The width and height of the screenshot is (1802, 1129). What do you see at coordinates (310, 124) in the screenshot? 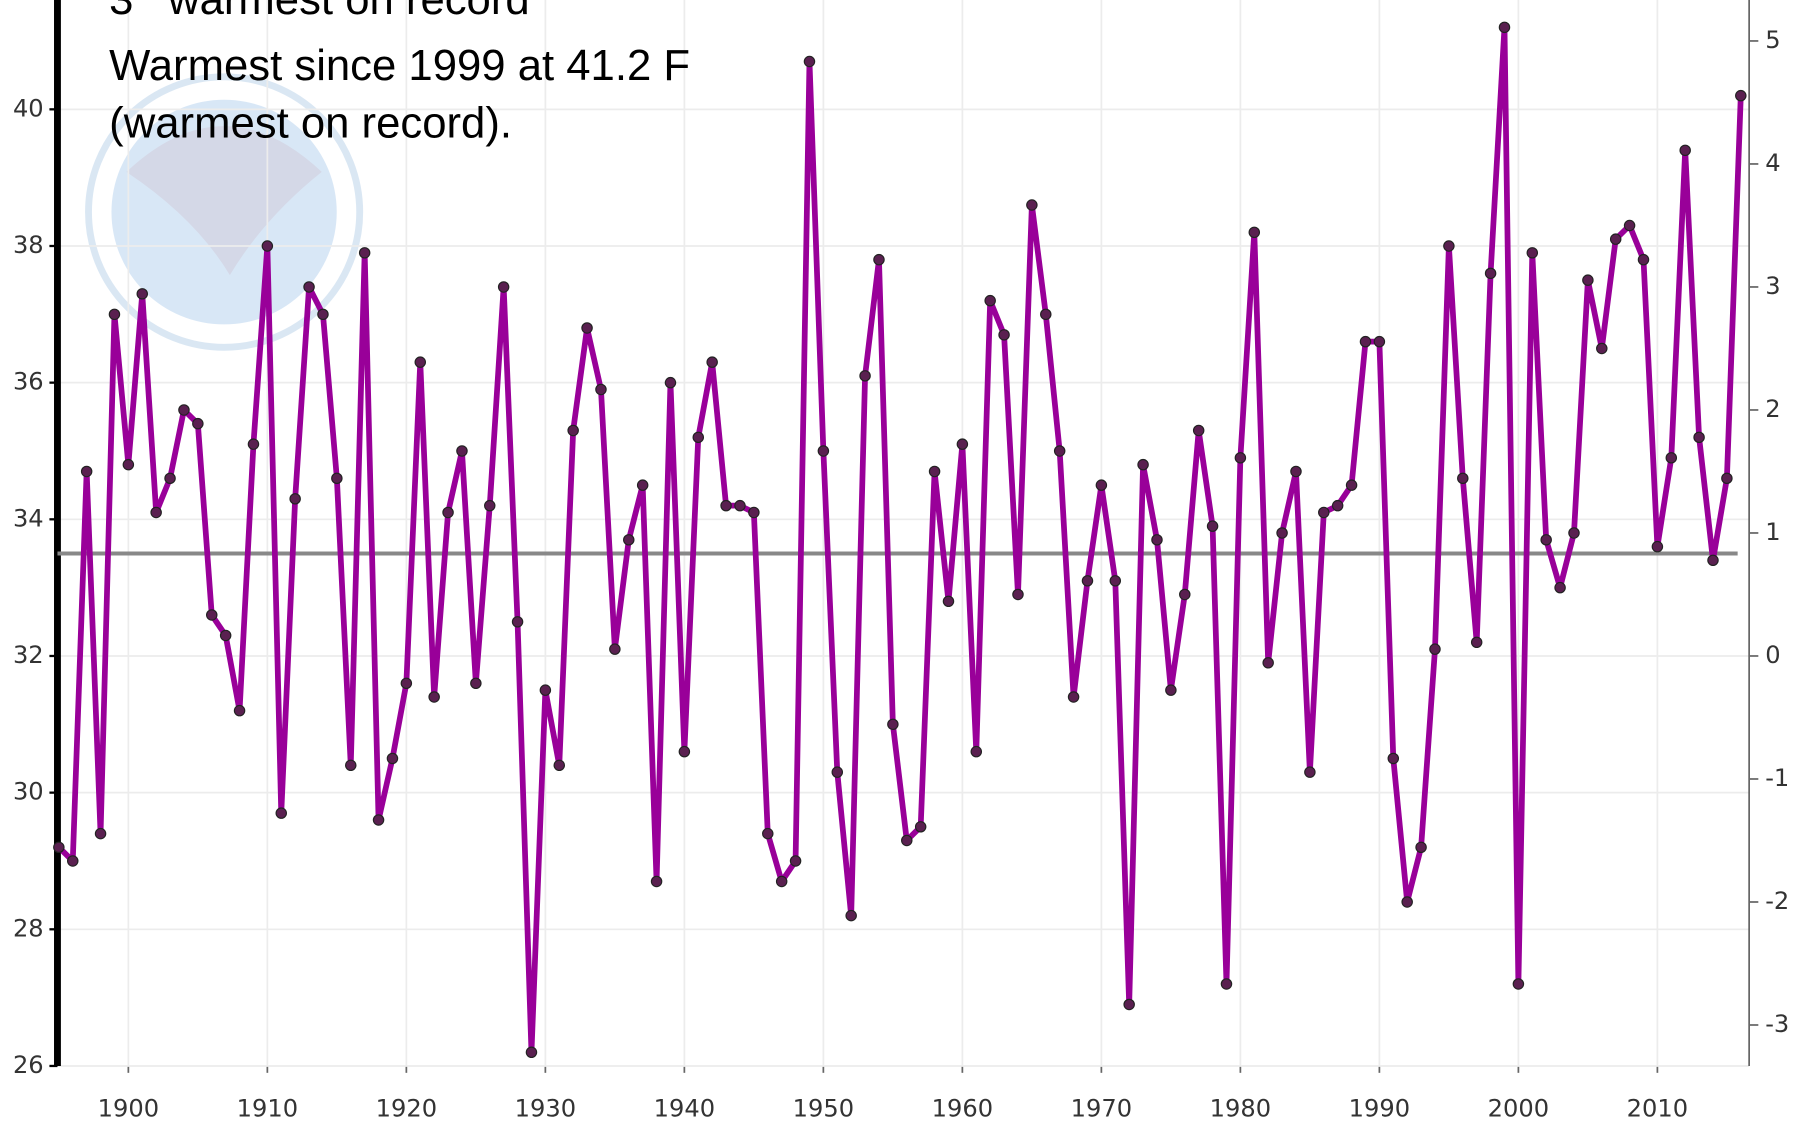
I see `annotation: (warmest on record).` at bounding box center [310, 124].